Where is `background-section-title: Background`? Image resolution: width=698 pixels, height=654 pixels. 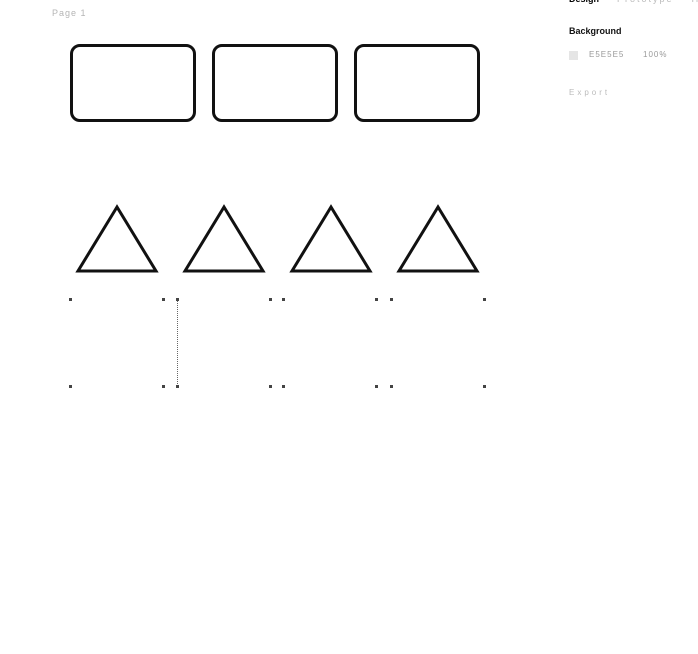
background-section-title: Background is located at coordinates (595, 31).